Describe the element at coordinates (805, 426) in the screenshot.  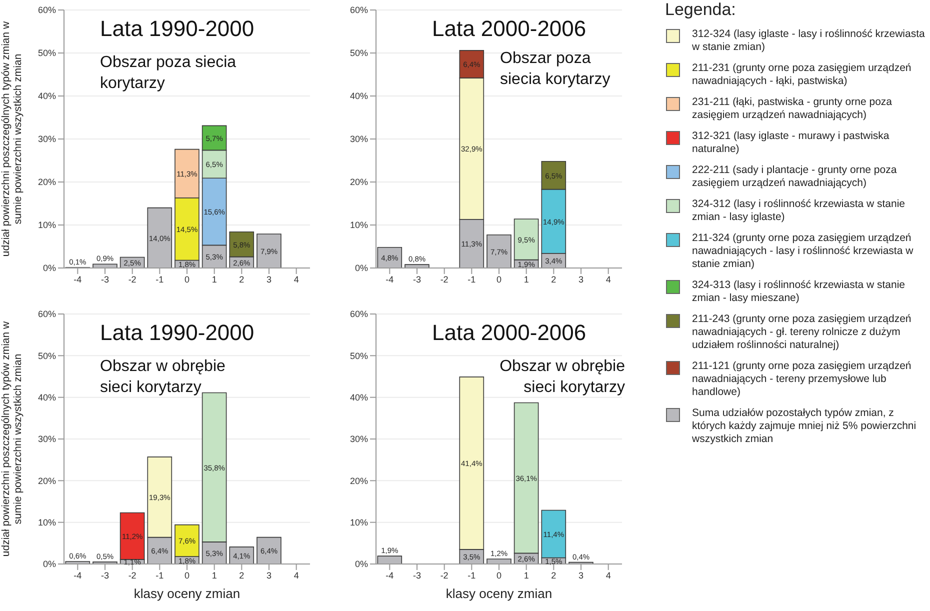
I see `legend-label: Suma udziałów pozostałych typów zmian, z których każdy zajmuje mniej niż 5% powierzchni wszystkich zmian` at that location.